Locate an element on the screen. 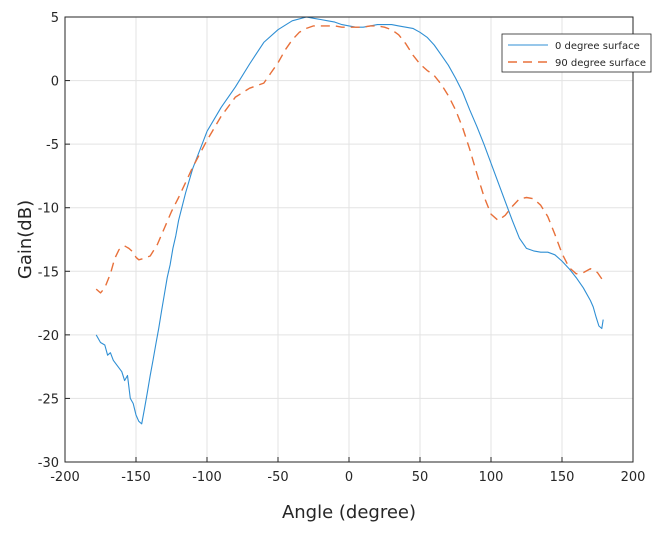 The image size is (661, 543). y-tick-label: 0 is located at coordinates (55, 82).